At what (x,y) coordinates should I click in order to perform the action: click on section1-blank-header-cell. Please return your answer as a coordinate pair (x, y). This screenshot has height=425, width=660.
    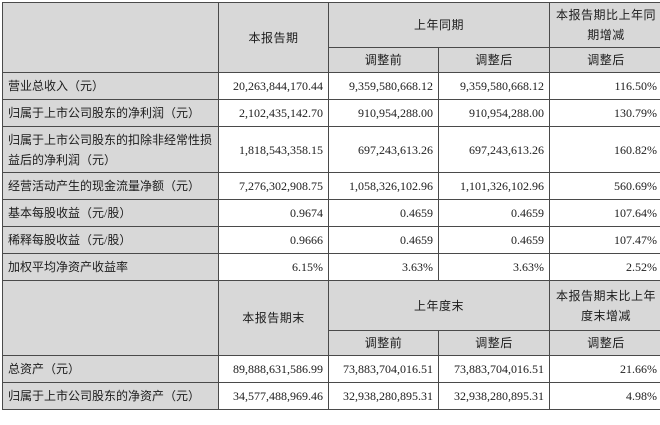
    Looking at the image, I should click on (110, 37).